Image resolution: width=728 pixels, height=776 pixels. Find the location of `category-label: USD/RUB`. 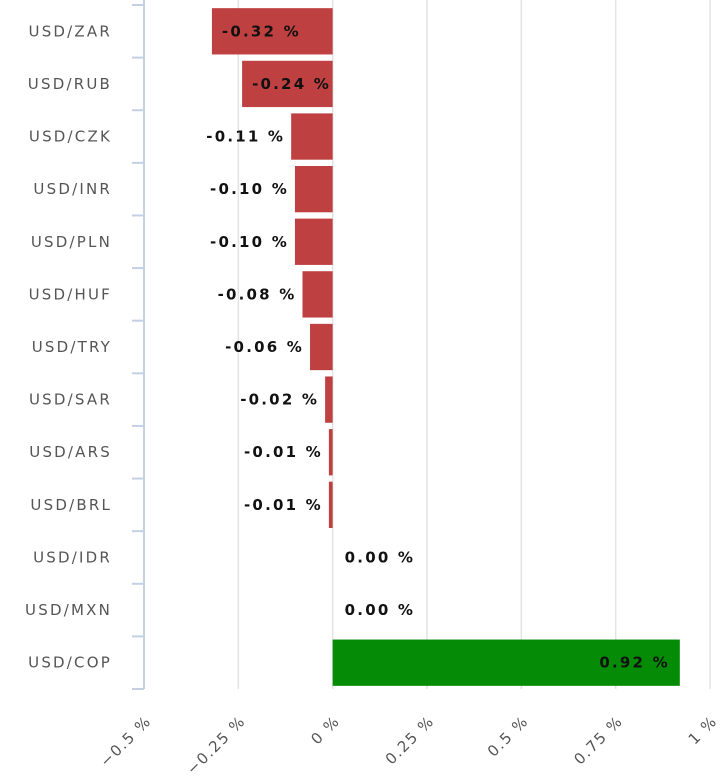

category-label: USD/RUB is located at coordinates (70, 84).